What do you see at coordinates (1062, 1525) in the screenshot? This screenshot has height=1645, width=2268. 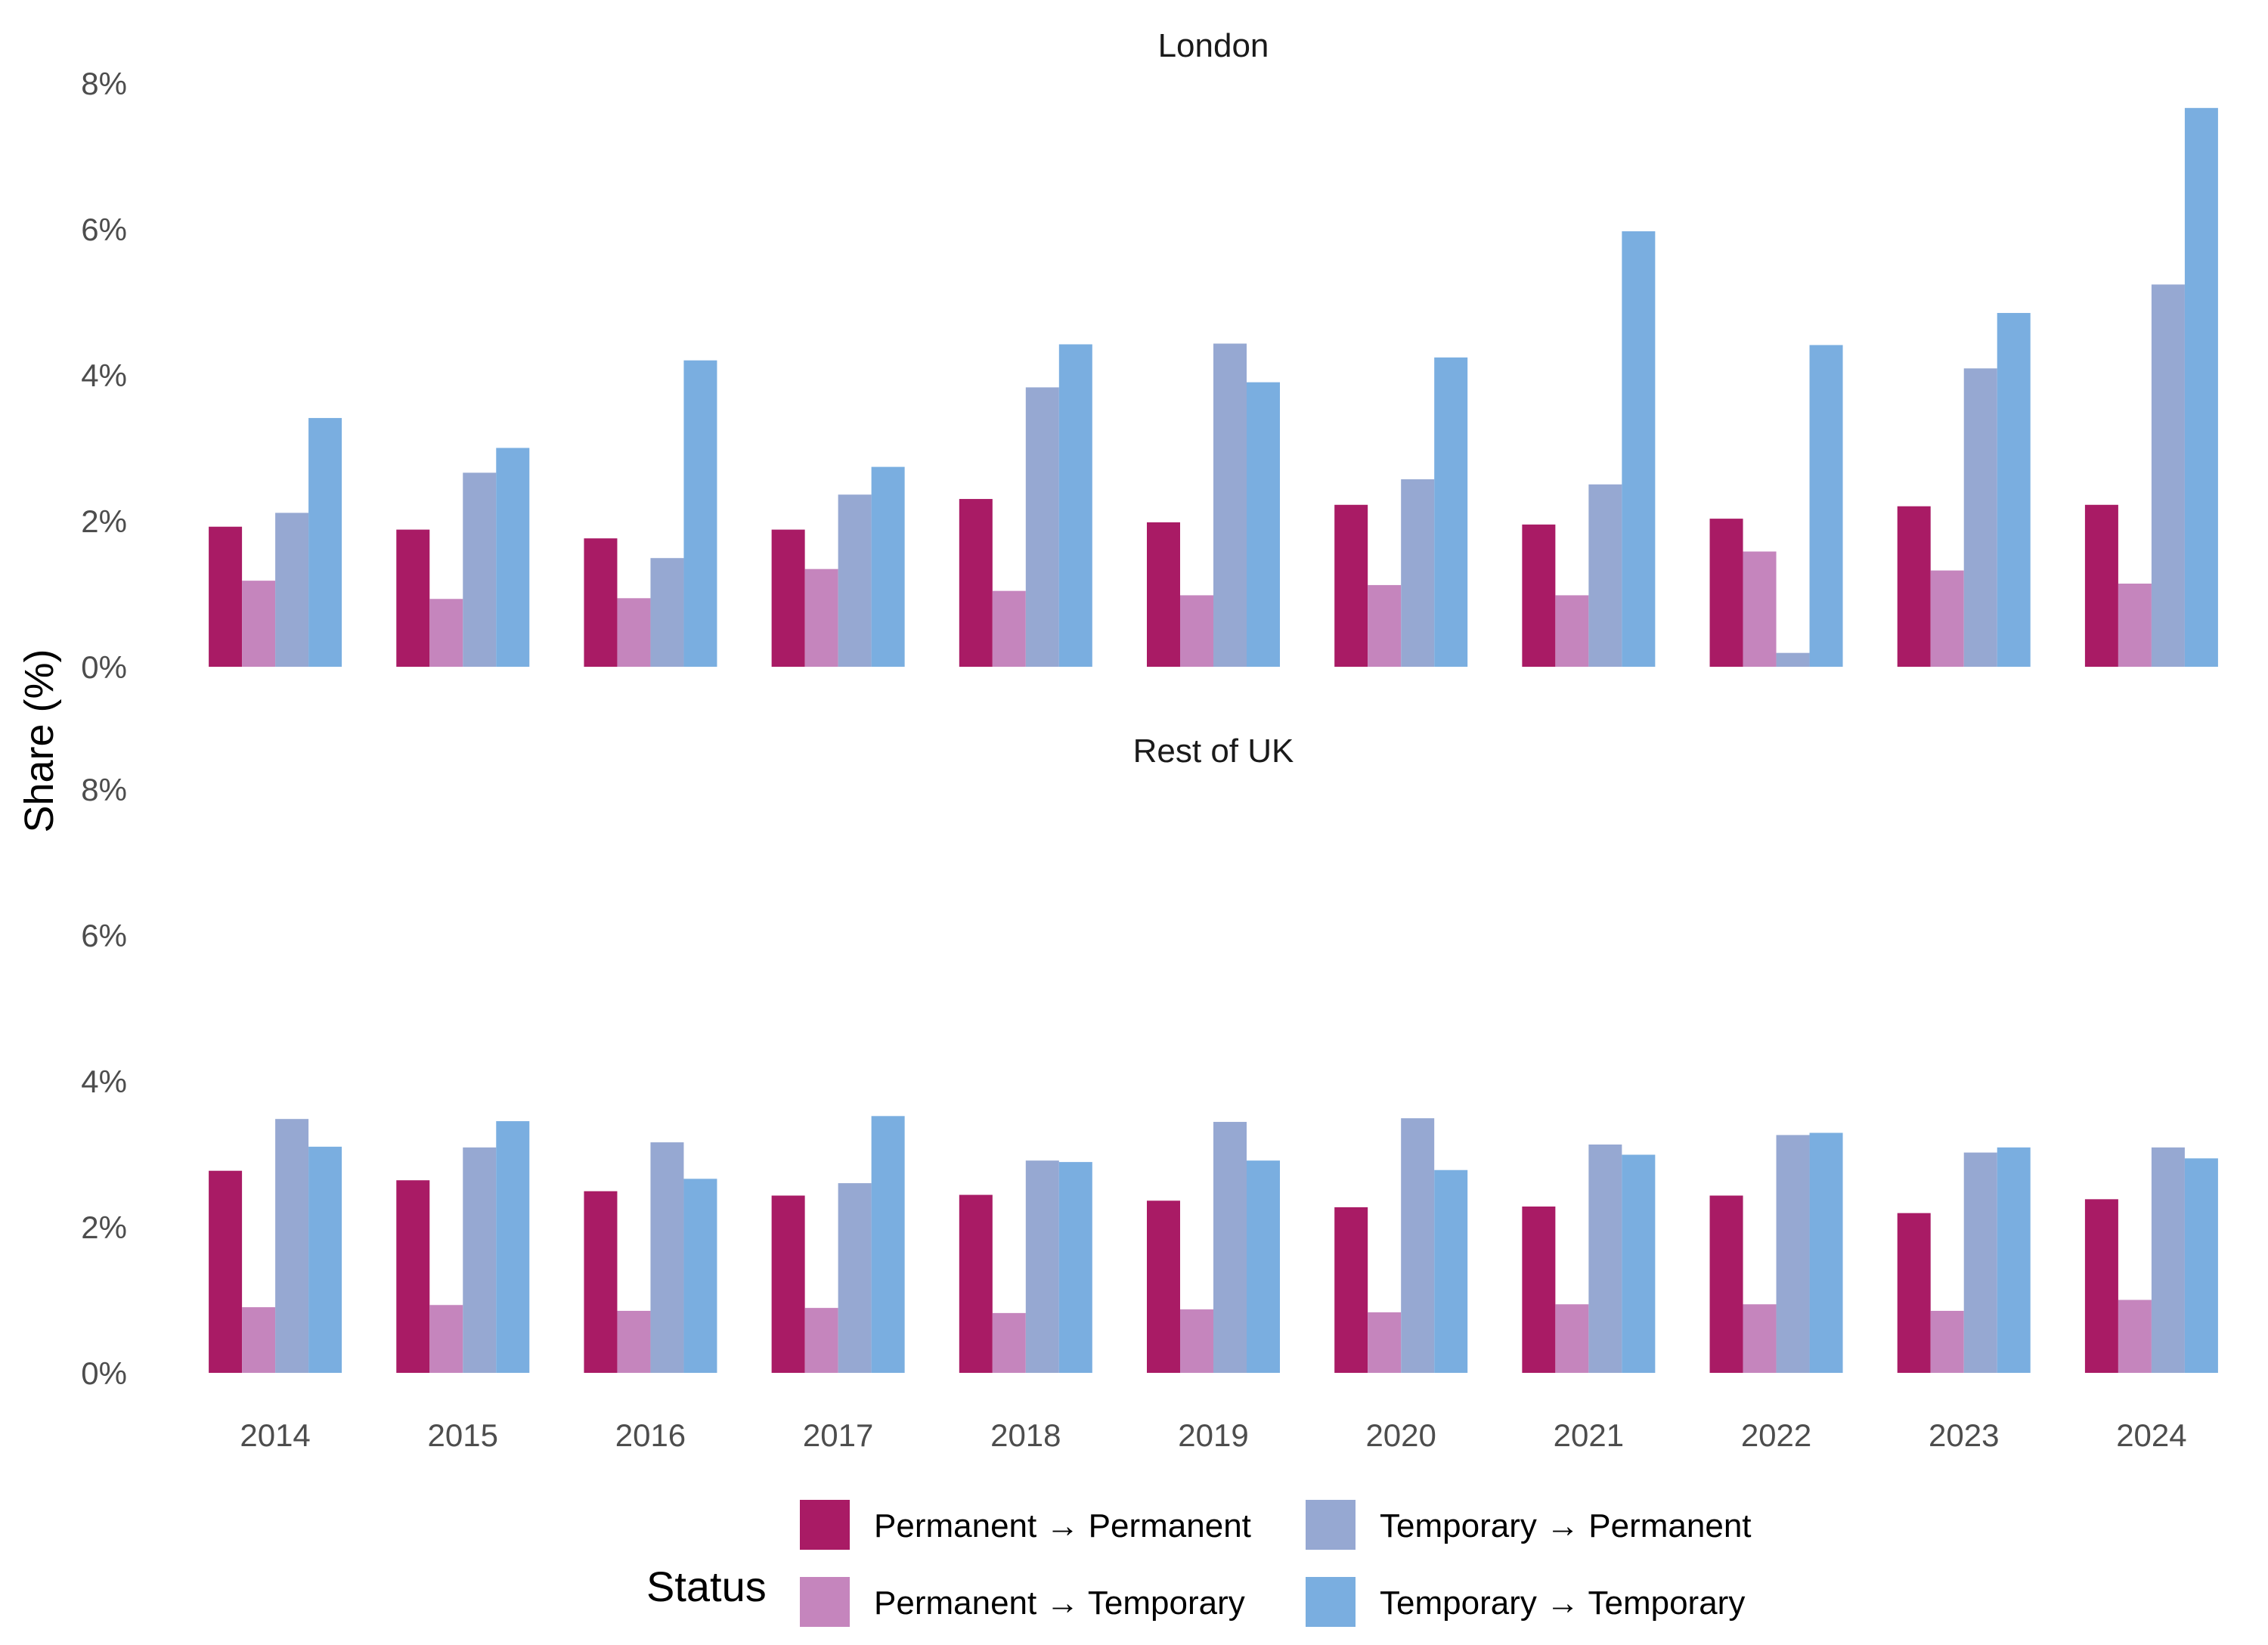 I see `legend-label: Permanent → Permanent` at bounding box center [1062, 1525].